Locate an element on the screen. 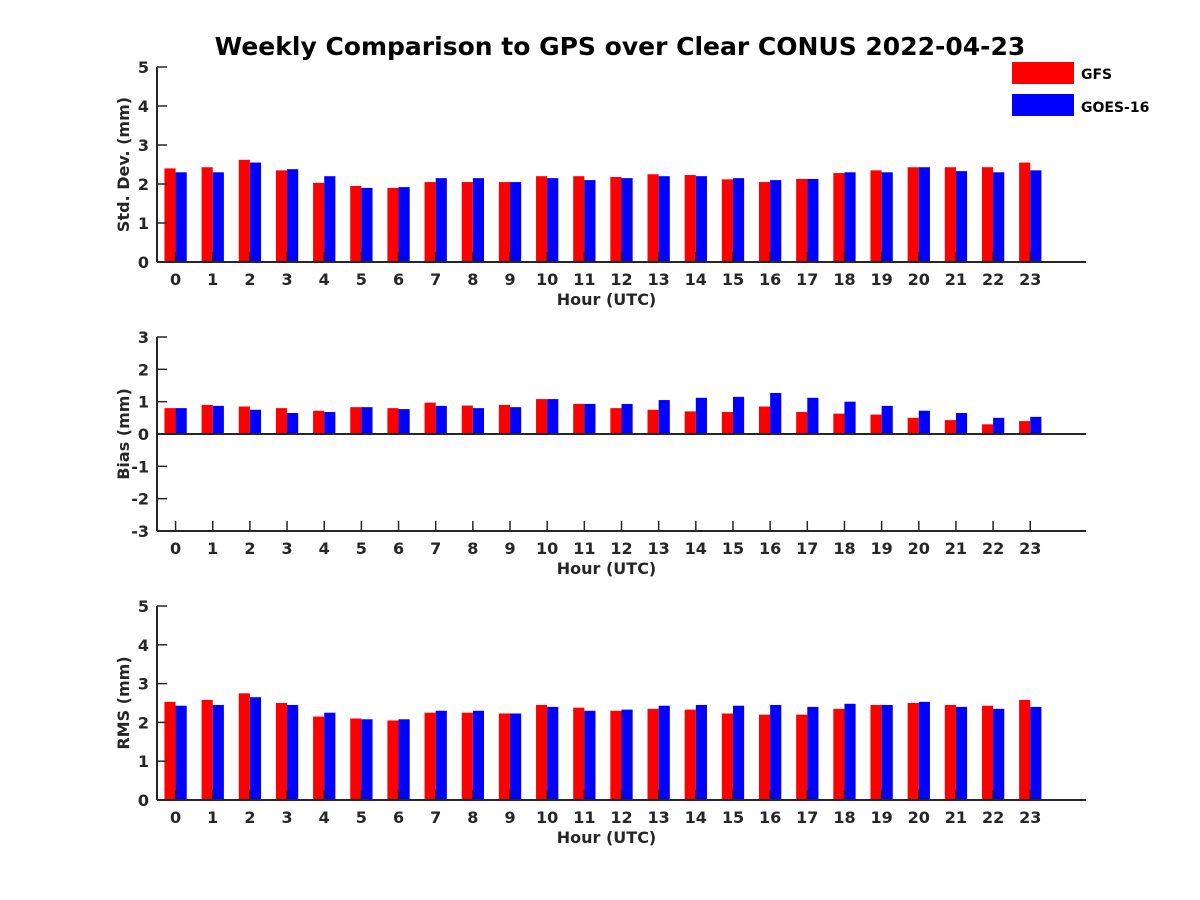  x-tick-label: 14 is located at coordinates (696, 548).